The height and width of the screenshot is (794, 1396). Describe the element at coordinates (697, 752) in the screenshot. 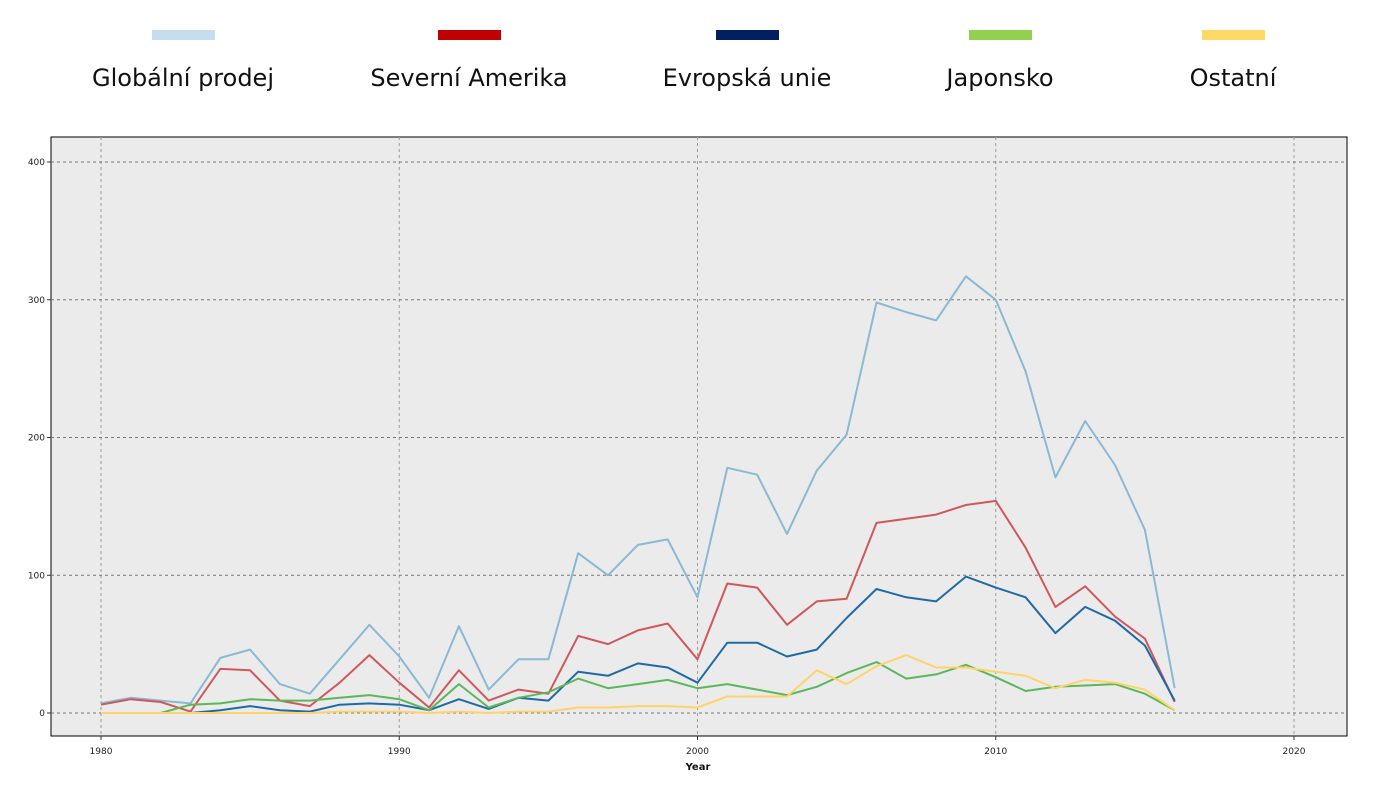

I see `x-tick-label: 2000` at that location.